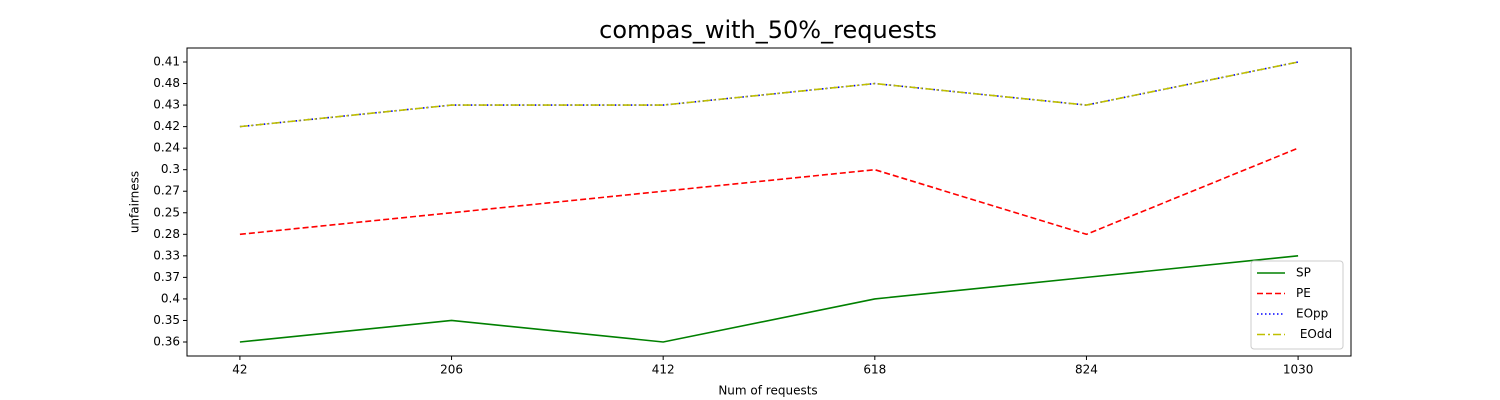 The width and height of the screenshot is (1500, 400). I want to click on y-tick-label: 0.3, so click(170, 169).